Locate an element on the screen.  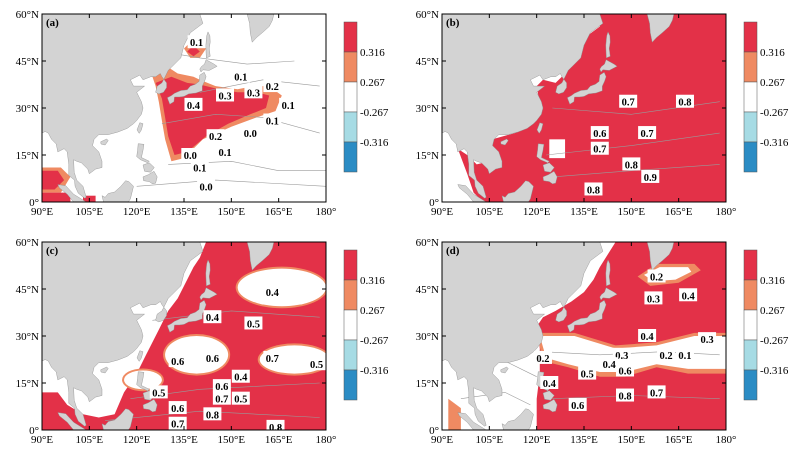
japan-honshu is located at coordinates (187, 88).